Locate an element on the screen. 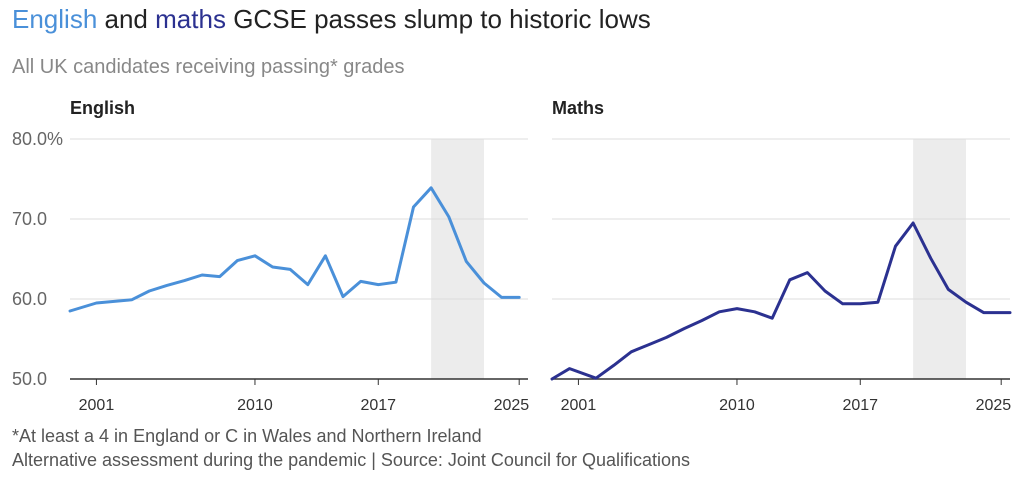  y-tick-label: 80.0% is located at coordinates (37, 139).